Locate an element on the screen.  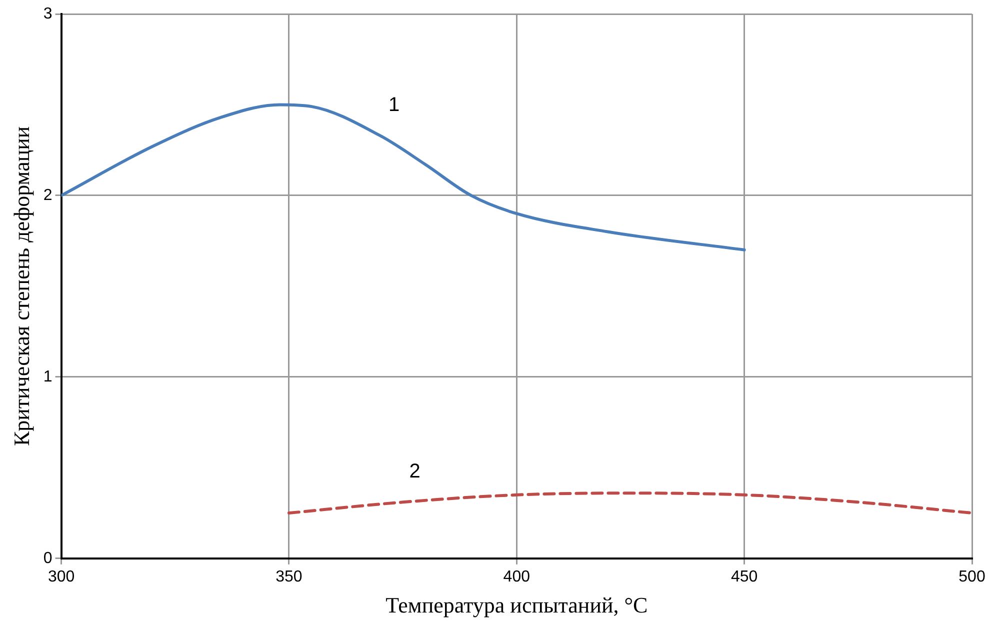
y-tick-label: 0 is located at coordinates (47, 558).